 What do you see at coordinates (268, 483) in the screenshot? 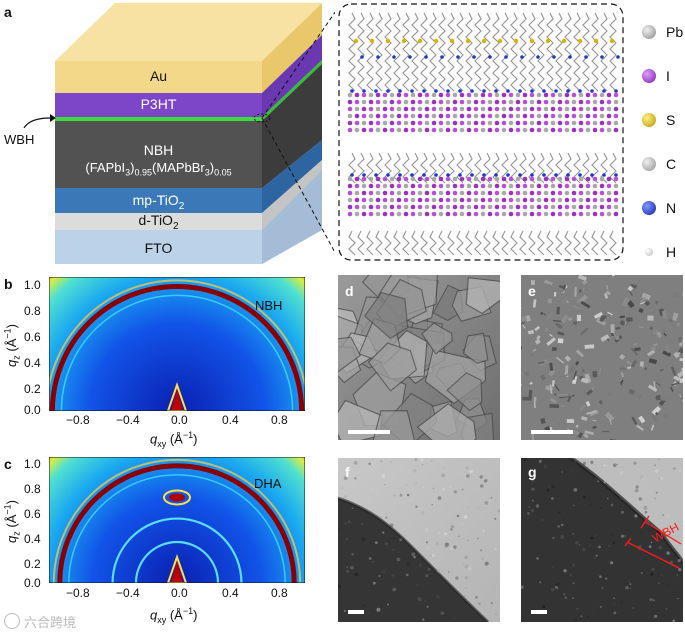
I see `sample-label-dha: DHA` at bounding box center [268, 483].